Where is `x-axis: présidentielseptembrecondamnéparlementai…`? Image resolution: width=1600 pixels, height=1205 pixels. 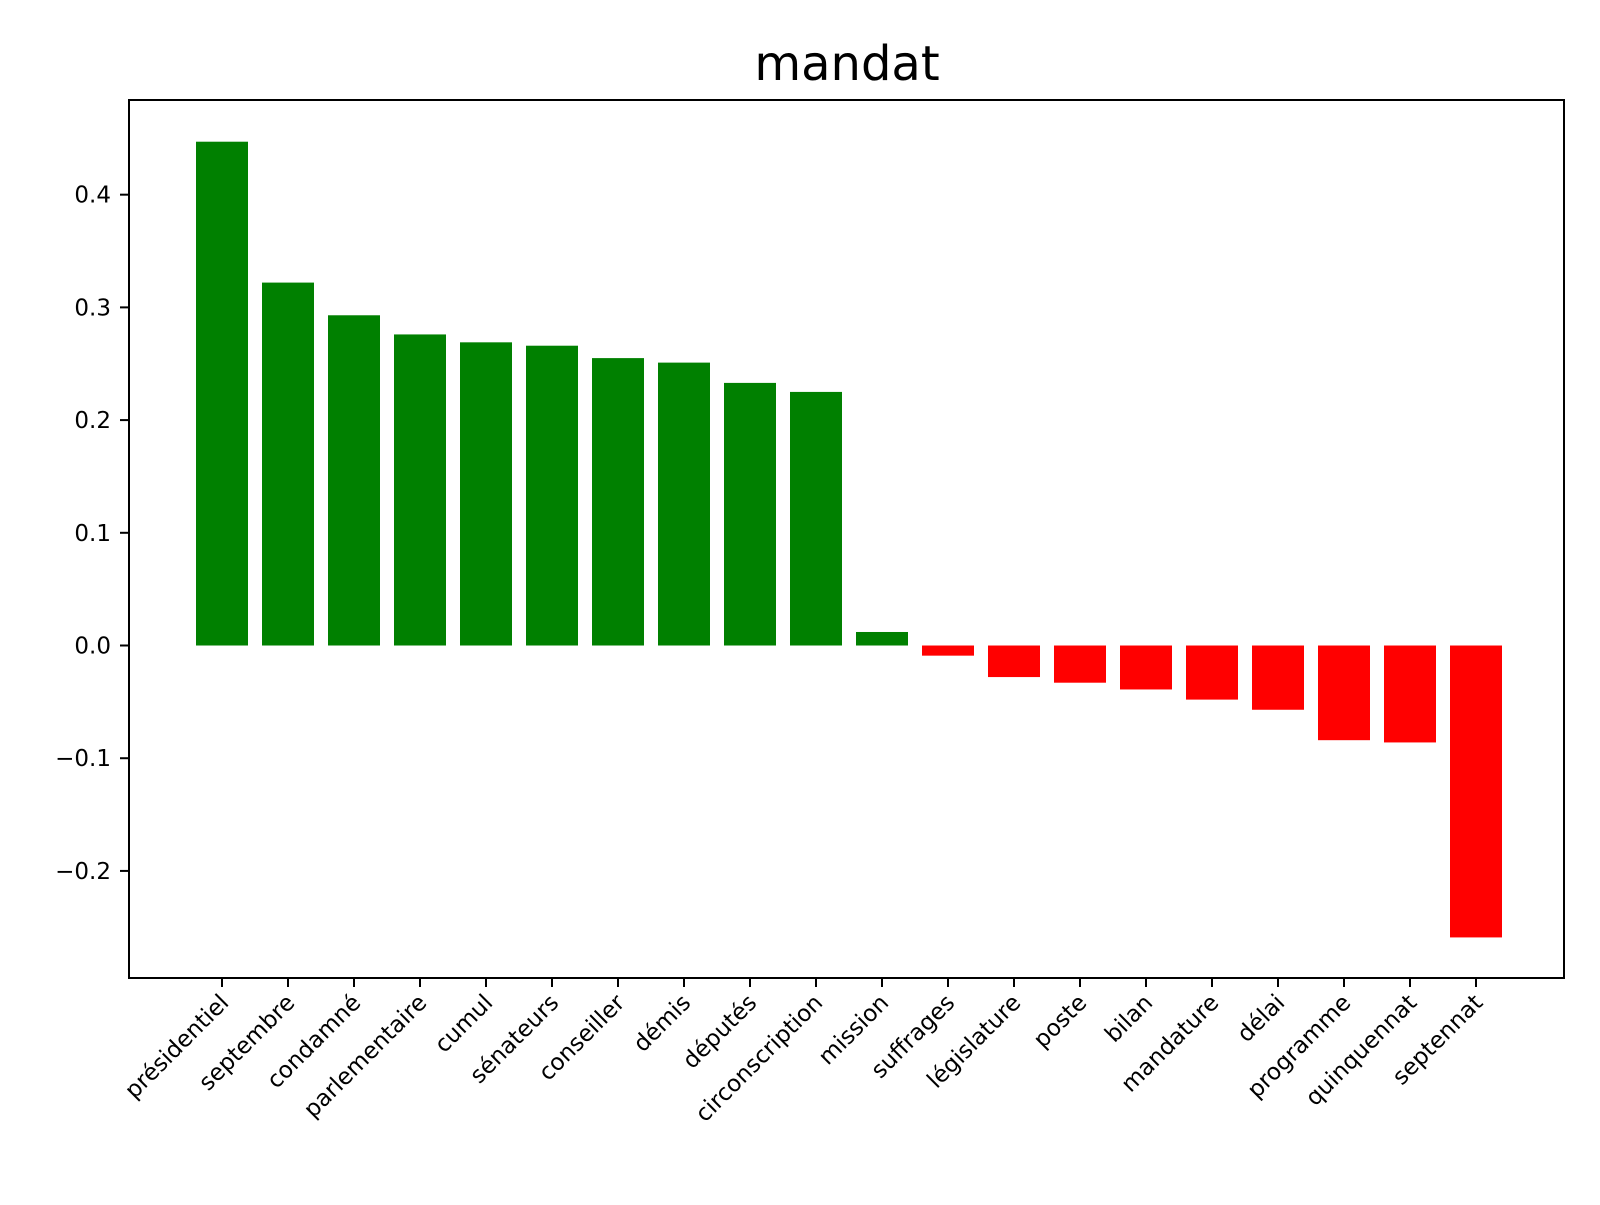
x-axis: présidentielseptembrecondamnéparlementai… is located at coordinates (804, 1052).